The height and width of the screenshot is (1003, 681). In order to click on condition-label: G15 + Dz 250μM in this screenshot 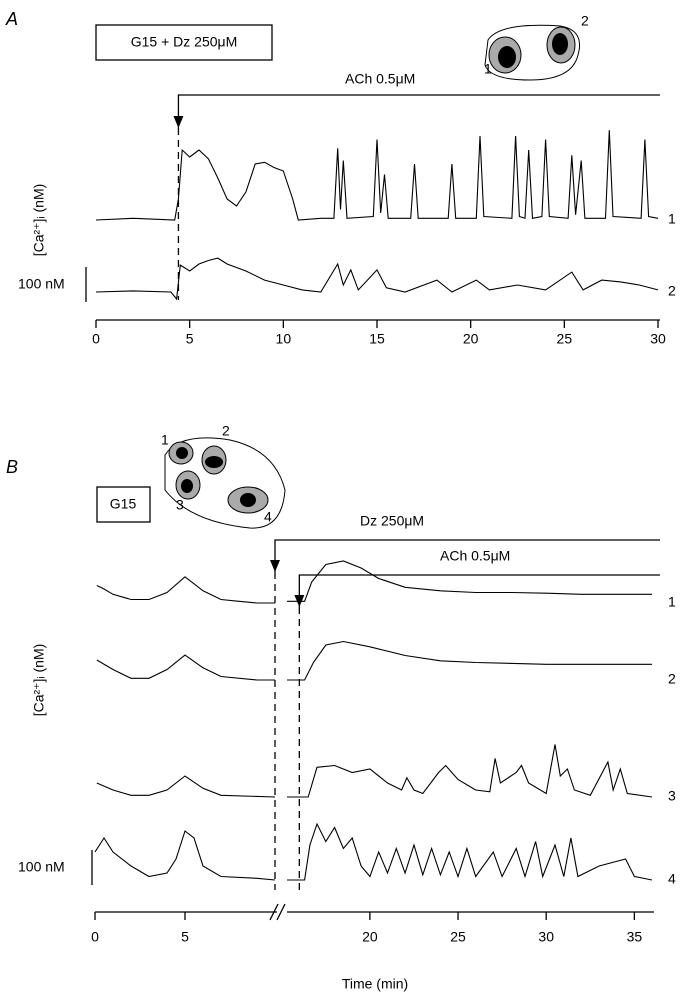, I will do `click(184, 42)`.